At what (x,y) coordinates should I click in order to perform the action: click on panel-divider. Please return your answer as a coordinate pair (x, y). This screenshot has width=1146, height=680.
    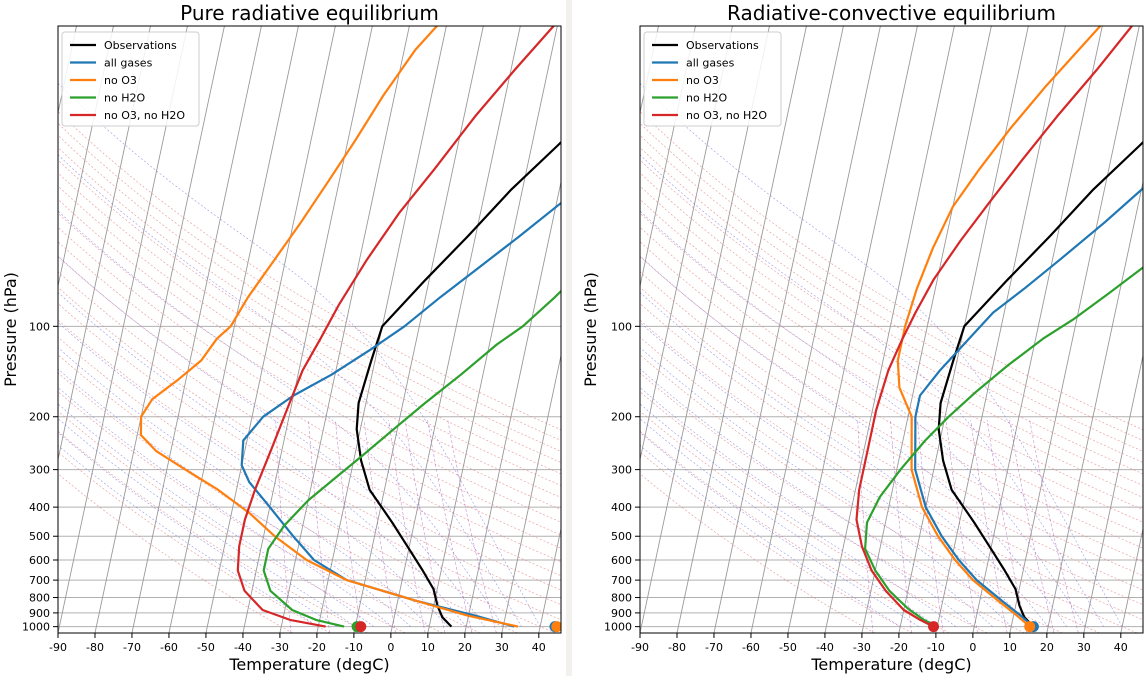
    Looking at the image, I should click on (569, 338).